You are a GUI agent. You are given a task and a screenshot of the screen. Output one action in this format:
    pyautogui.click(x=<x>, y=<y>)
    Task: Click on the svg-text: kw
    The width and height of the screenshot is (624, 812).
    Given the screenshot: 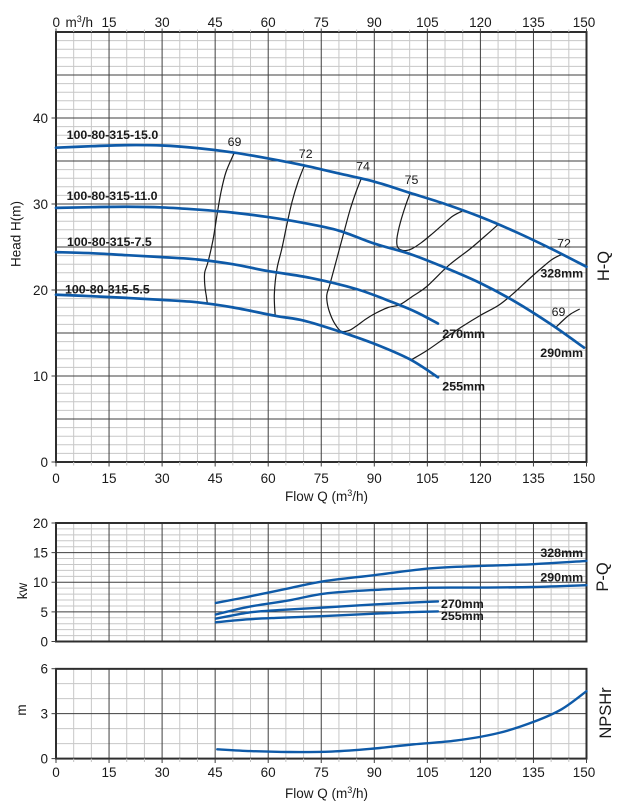 What is the action you would take?
    pyautogui.click(x=22, y=591)
    